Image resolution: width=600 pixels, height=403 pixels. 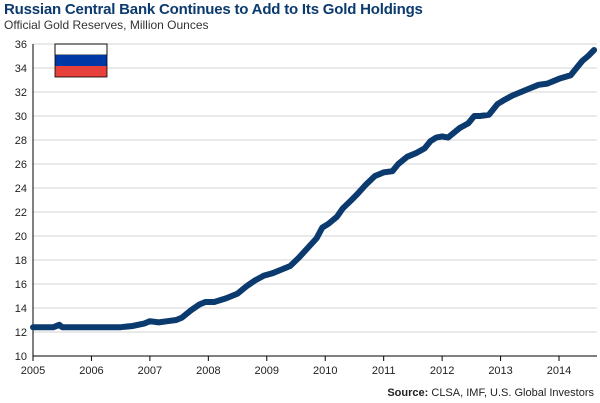 I want to click on y-tick-label: 18, so click(x=21, y=261).